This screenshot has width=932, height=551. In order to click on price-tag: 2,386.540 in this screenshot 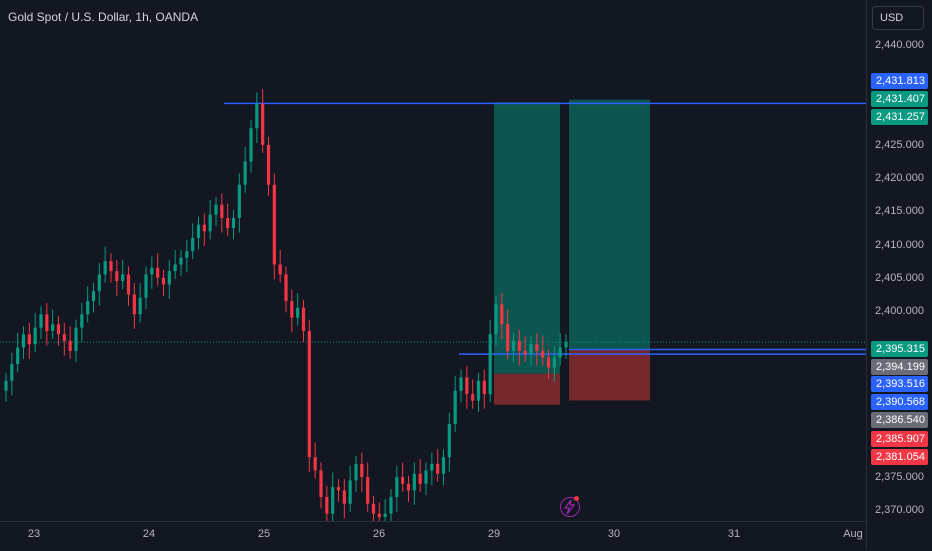, I will do `click(899, 420)`.